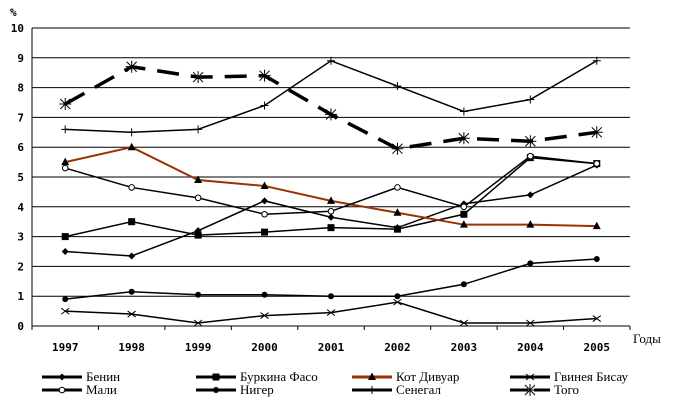 Image resolution: width=676 pixels, height=405 pixels. I want to click on y-tick-label: 3, so click(20, 237).